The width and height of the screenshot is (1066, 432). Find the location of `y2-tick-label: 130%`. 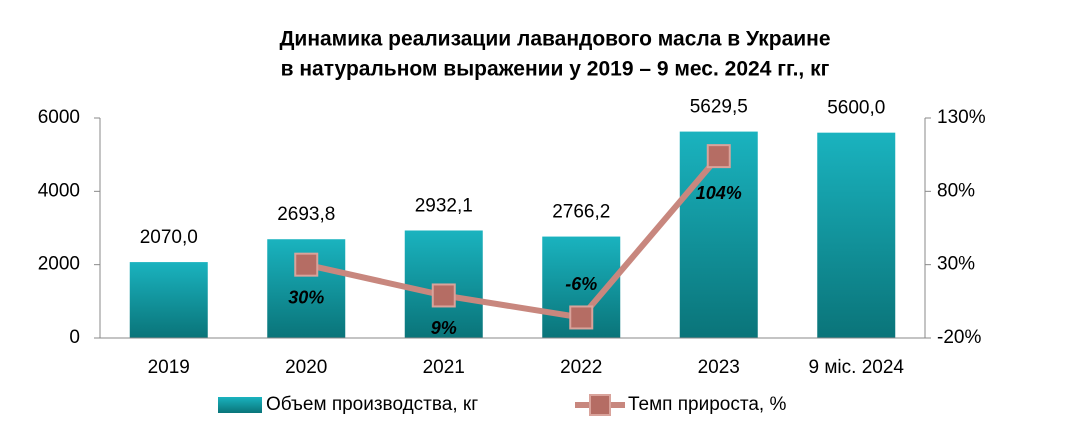

y2-tick-label: 130% is located at coordinates (961, 117).